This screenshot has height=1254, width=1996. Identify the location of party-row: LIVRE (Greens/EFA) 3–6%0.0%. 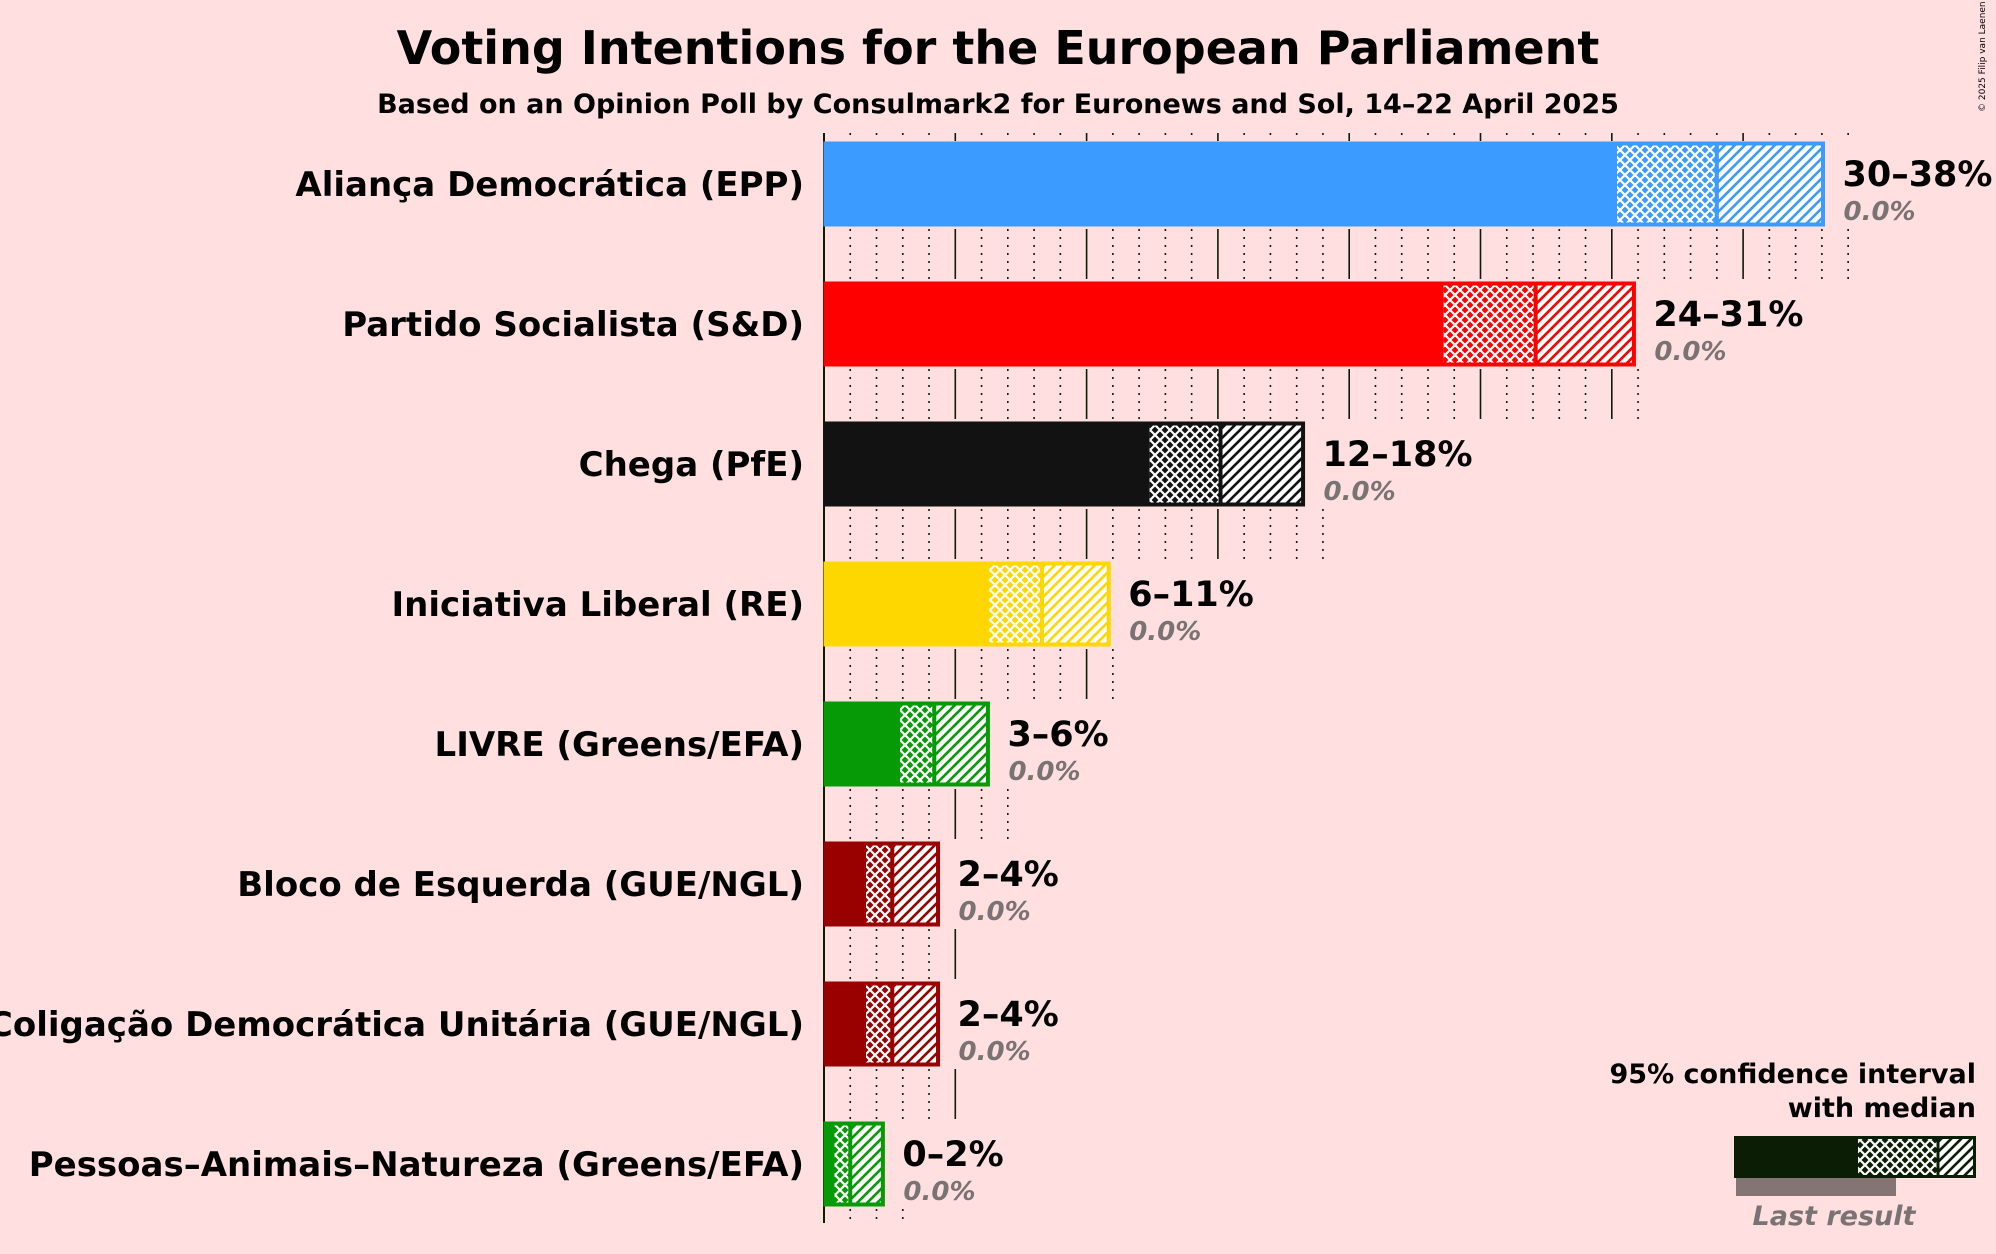
(772, 744).